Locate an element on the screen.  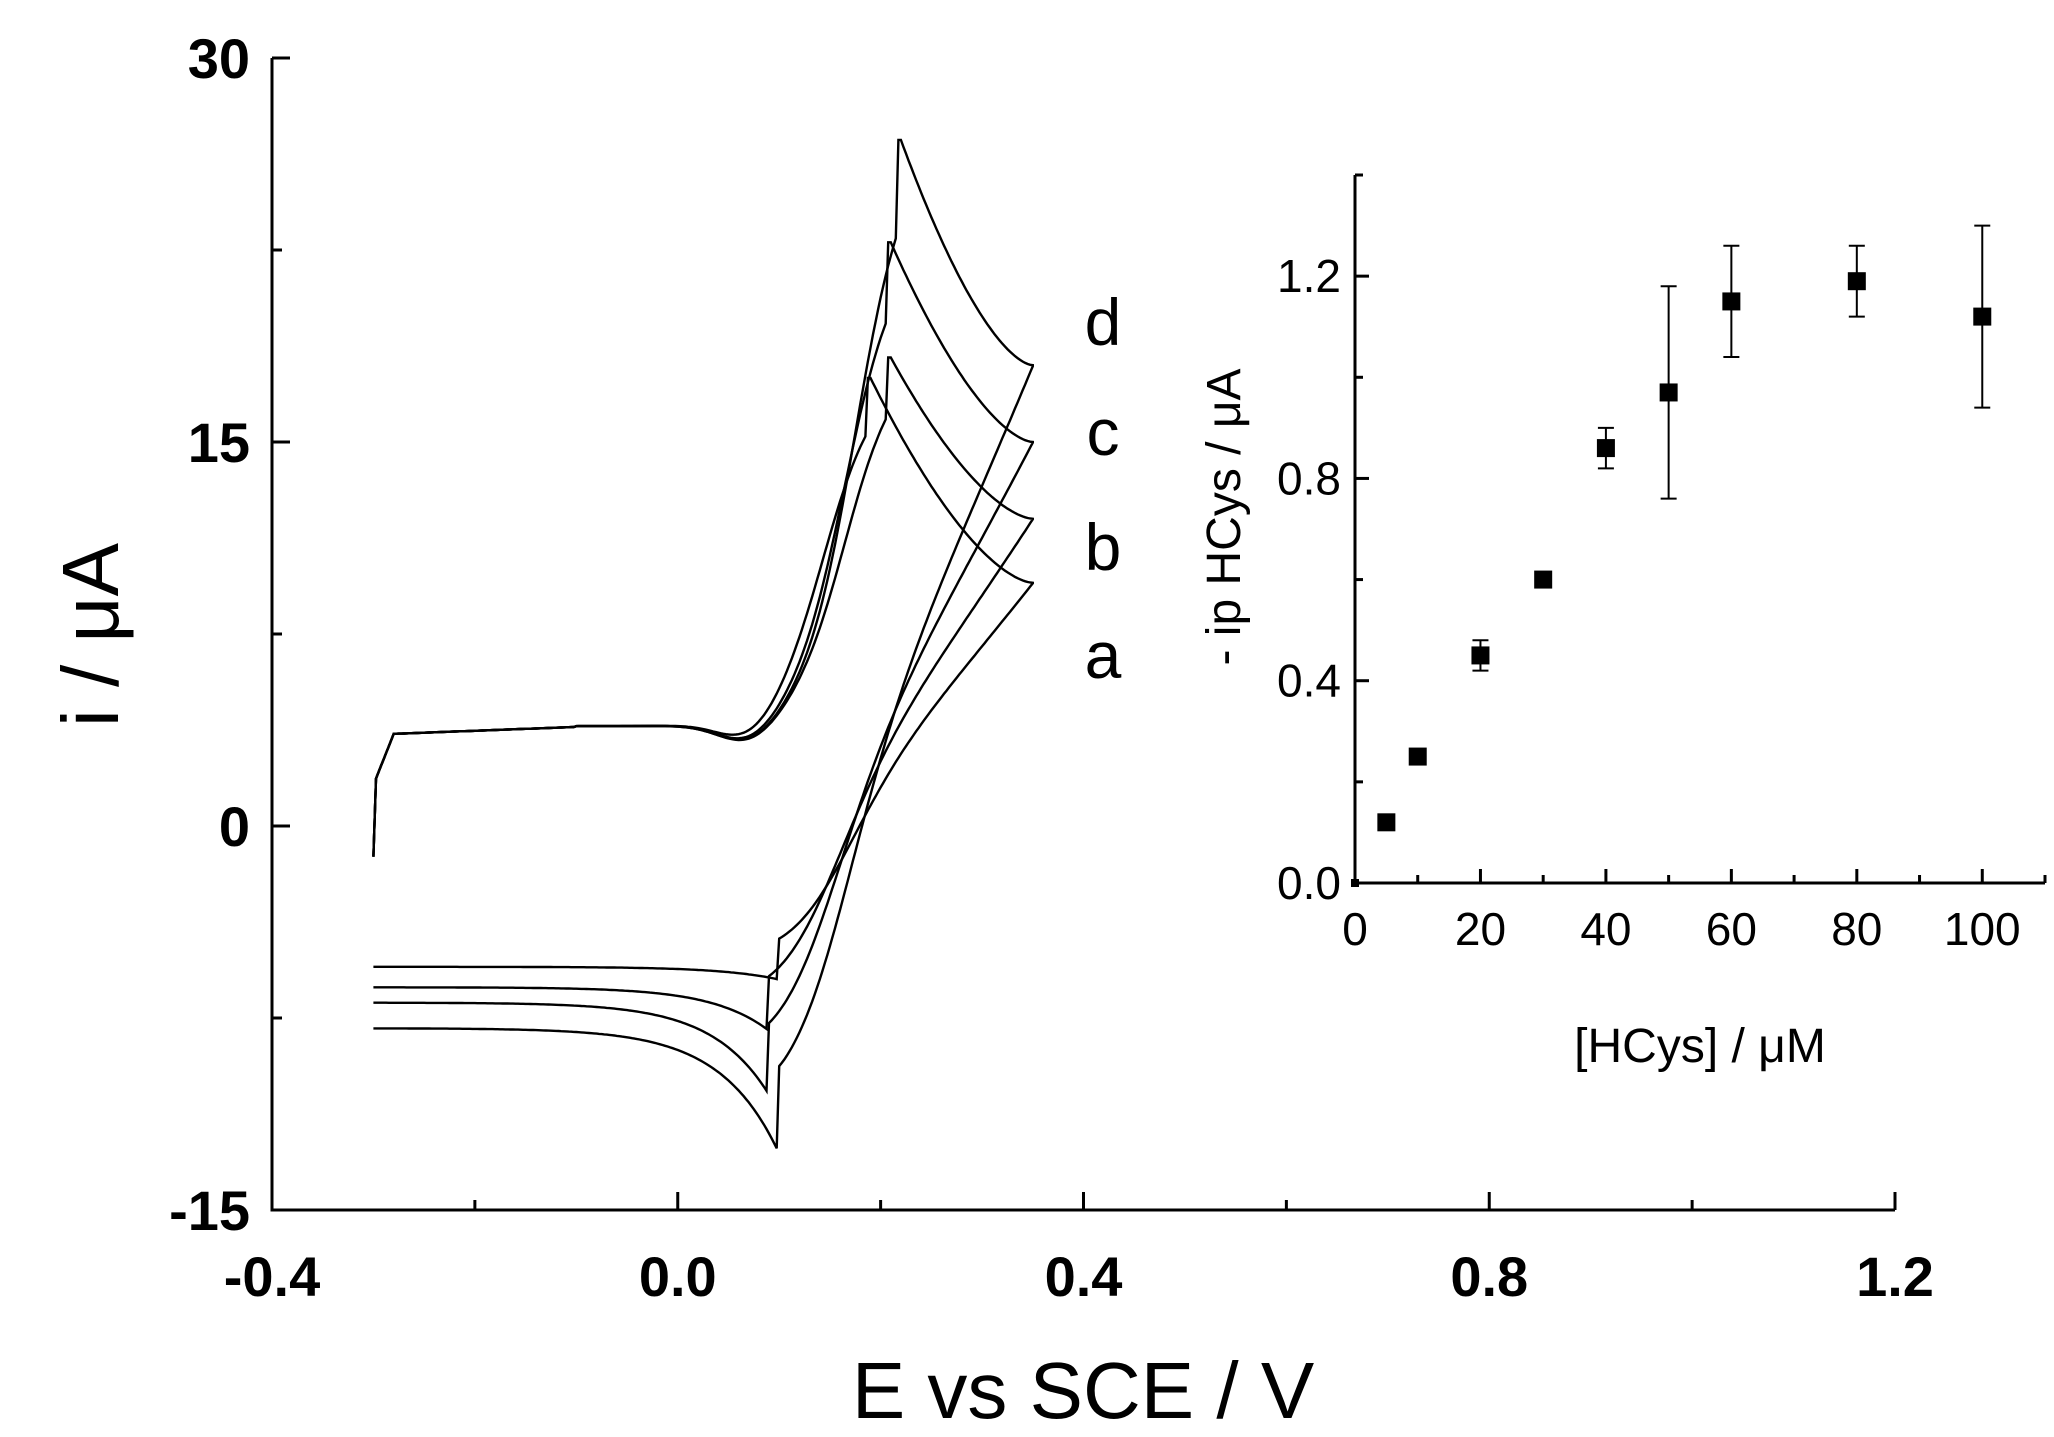
main-y-tick-label: 0 is located at coordinates (234, 826).